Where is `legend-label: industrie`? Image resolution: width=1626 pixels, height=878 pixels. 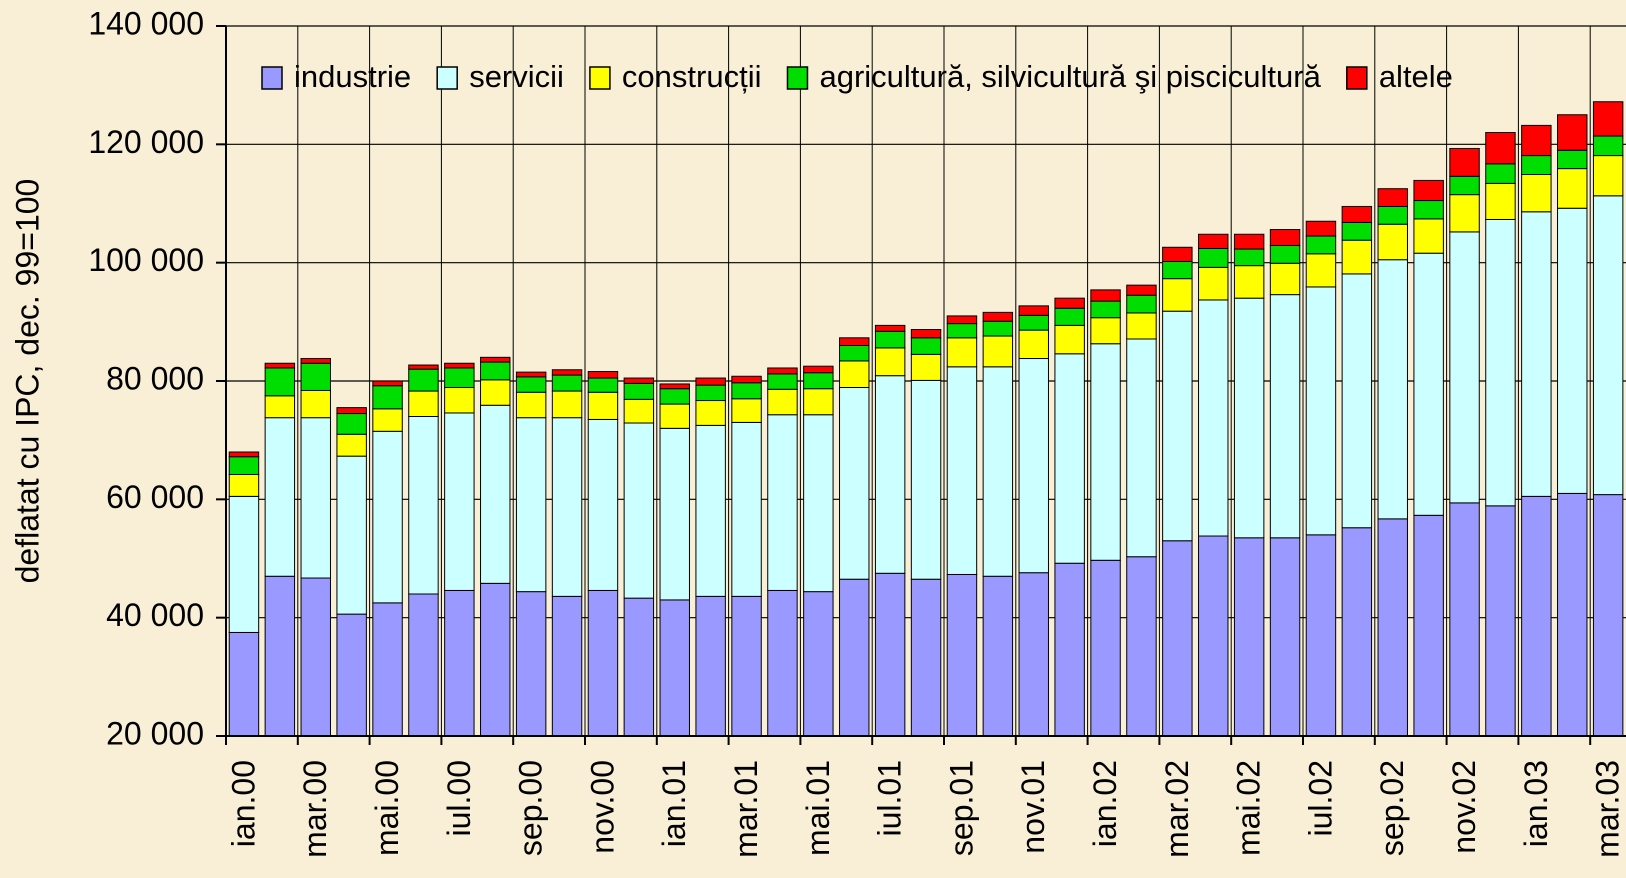 legend-label: industrie is located at coordinates (352, 76).